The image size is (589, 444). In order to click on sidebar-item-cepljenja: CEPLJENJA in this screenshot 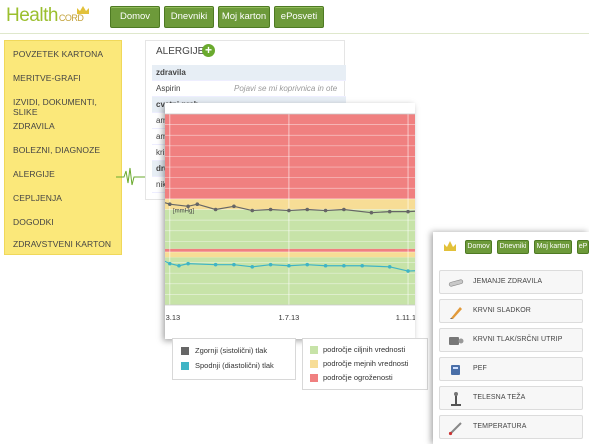, I will do `click(38, 198)`.